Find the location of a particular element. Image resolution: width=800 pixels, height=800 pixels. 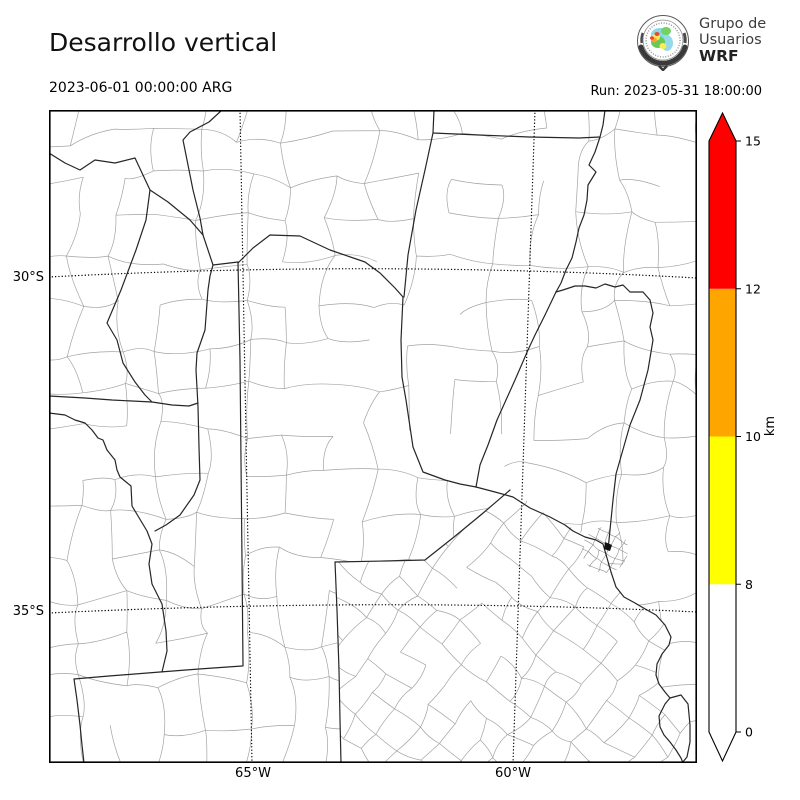

logo-line1: Grupo de is located at coordinates (733, 24).